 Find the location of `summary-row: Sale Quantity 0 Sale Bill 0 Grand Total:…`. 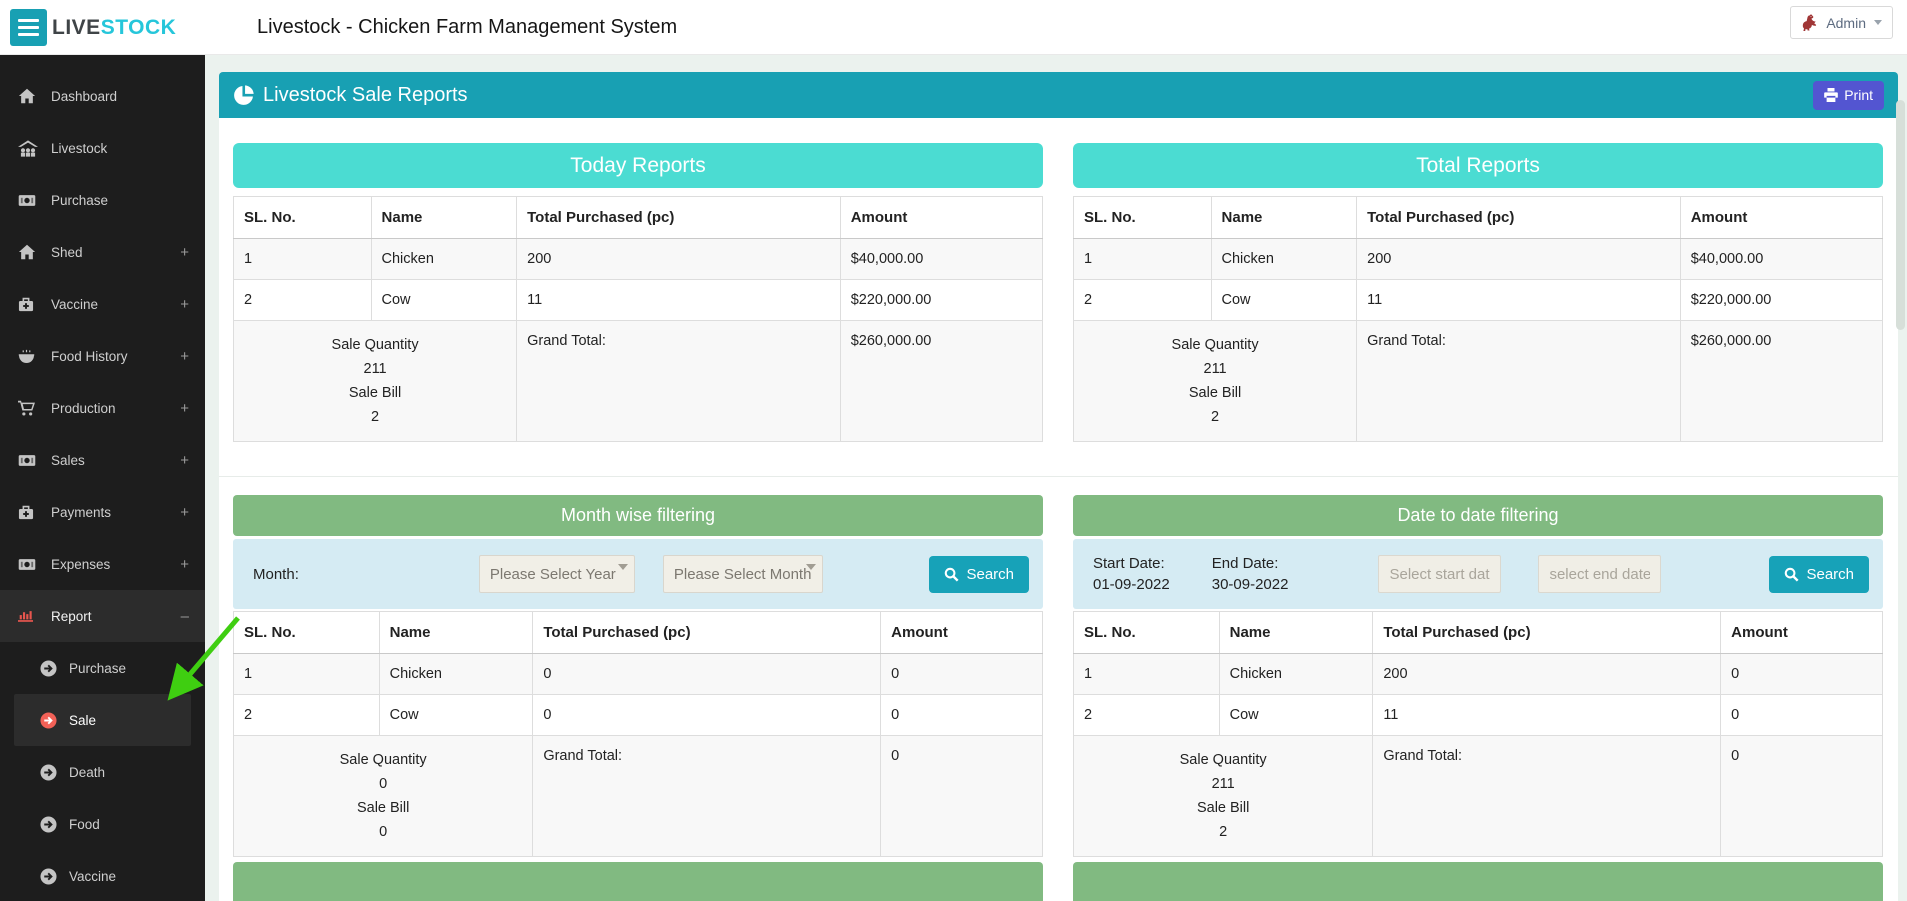

summary-row: Sale Quantity 0 Sale Bill 0 Grand Total:… is located at coordinates (637, 796).